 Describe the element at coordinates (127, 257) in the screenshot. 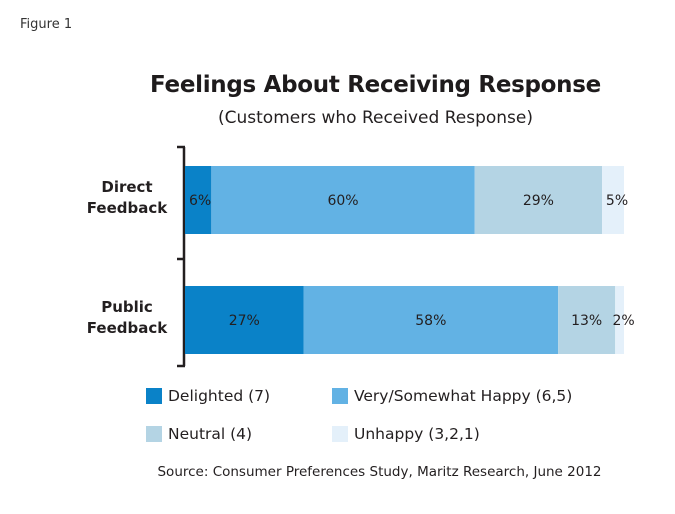

I see `category-labels: Direct Feedback Public Feedback` at that location.